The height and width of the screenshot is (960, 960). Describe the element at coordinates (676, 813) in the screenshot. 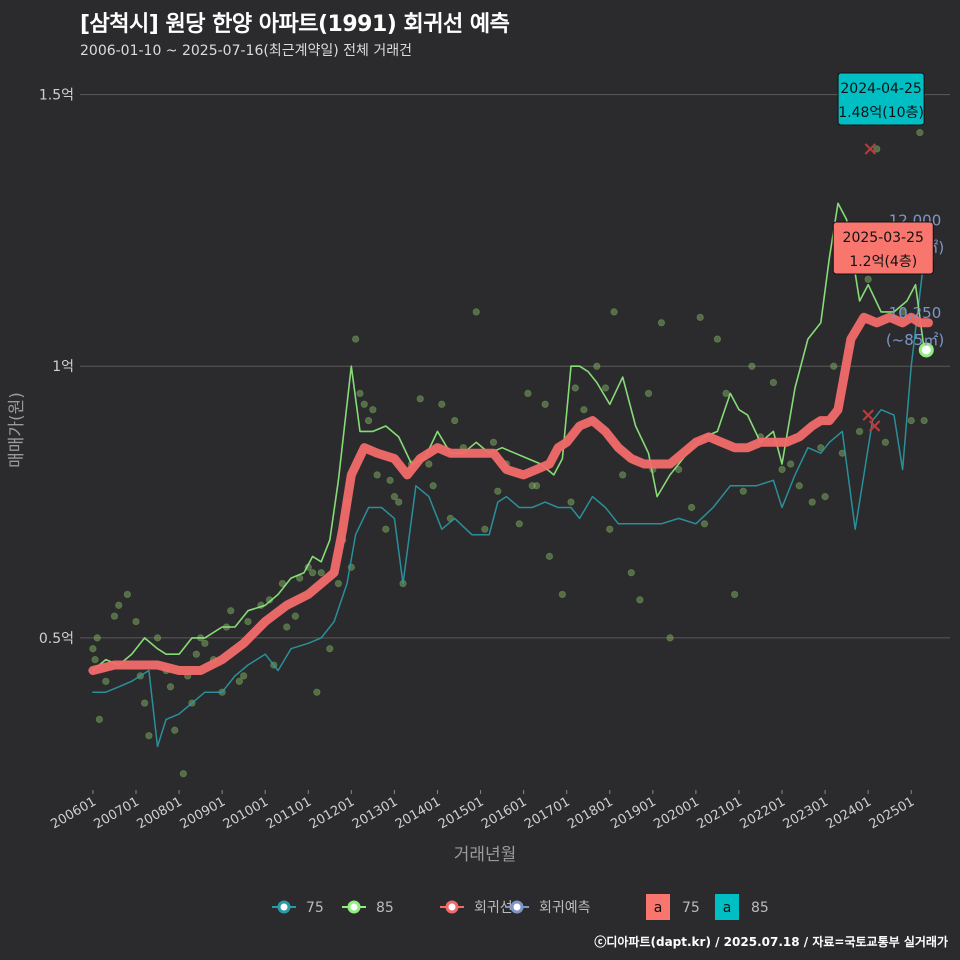

I see `x-tick-label: 202001` at that location.